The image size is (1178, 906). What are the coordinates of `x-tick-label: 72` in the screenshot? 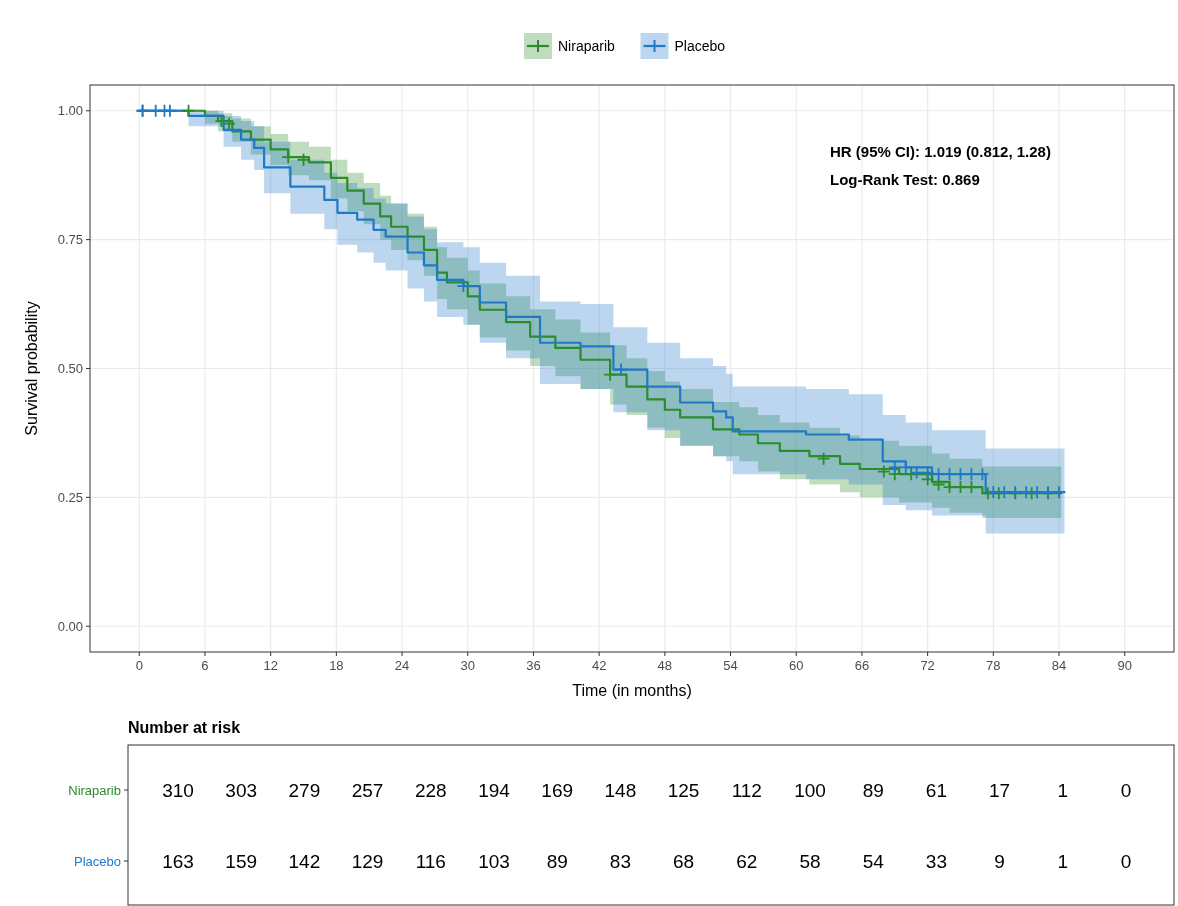 It's located at (927, 665).